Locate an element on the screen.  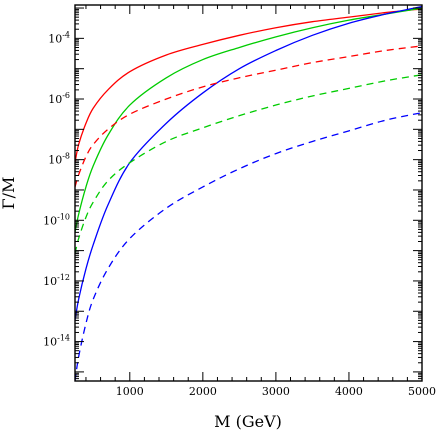
y-tick-label: 10⁻¹⁴ is located at coordinates (56, 341).